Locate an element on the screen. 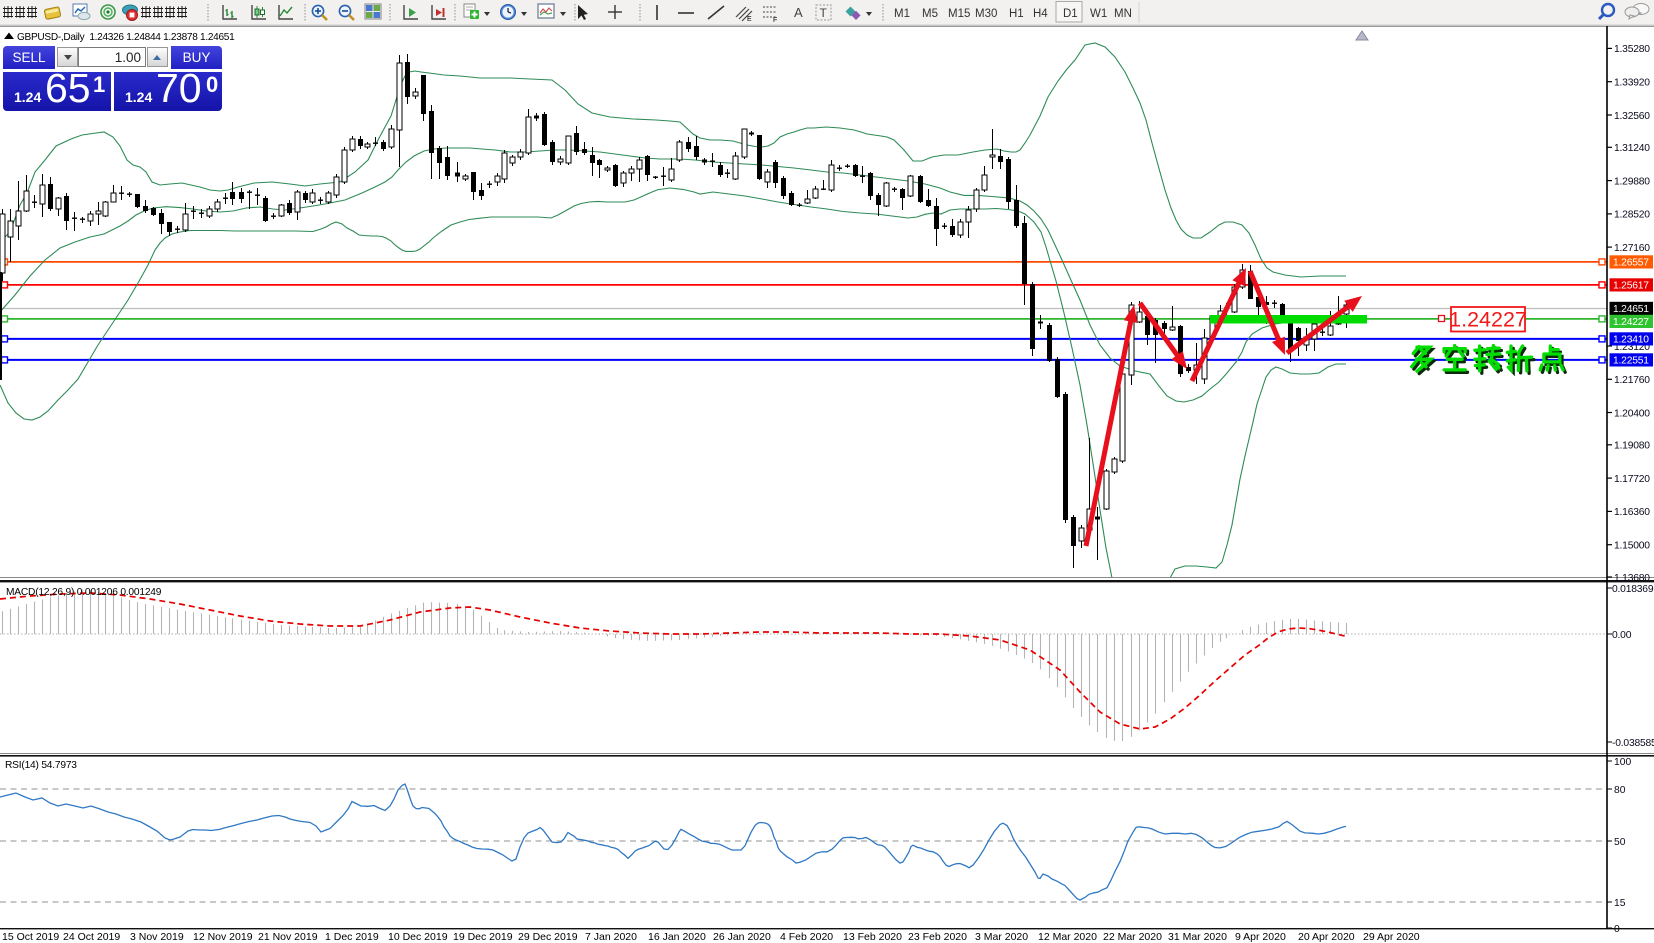 This screenshot has height=943, width=1654. svg-text:MACD(12,26,9) 0.001206 0.00124: MACD(12,26,9) 0.001206 0.001249 is located at coordinates (84, 592).